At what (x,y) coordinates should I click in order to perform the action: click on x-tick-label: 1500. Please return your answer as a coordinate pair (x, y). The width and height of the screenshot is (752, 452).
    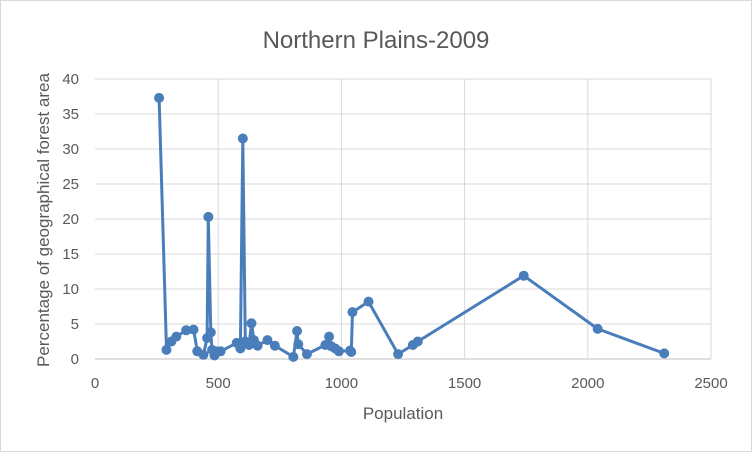
    Looking at the image, I should click on (464, 383).